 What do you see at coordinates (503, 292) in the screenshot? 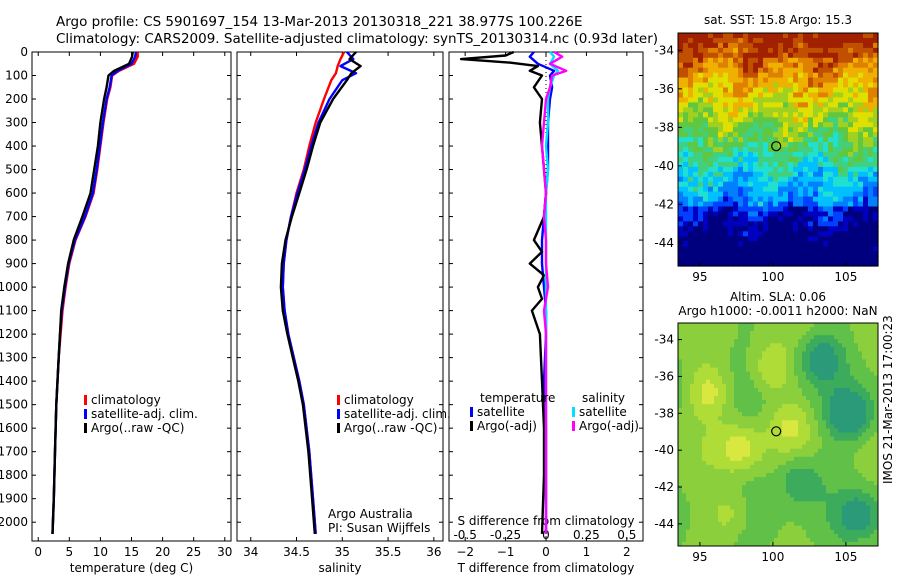
I see `difference-temp-argo-line` at bounding box center [503, 292].